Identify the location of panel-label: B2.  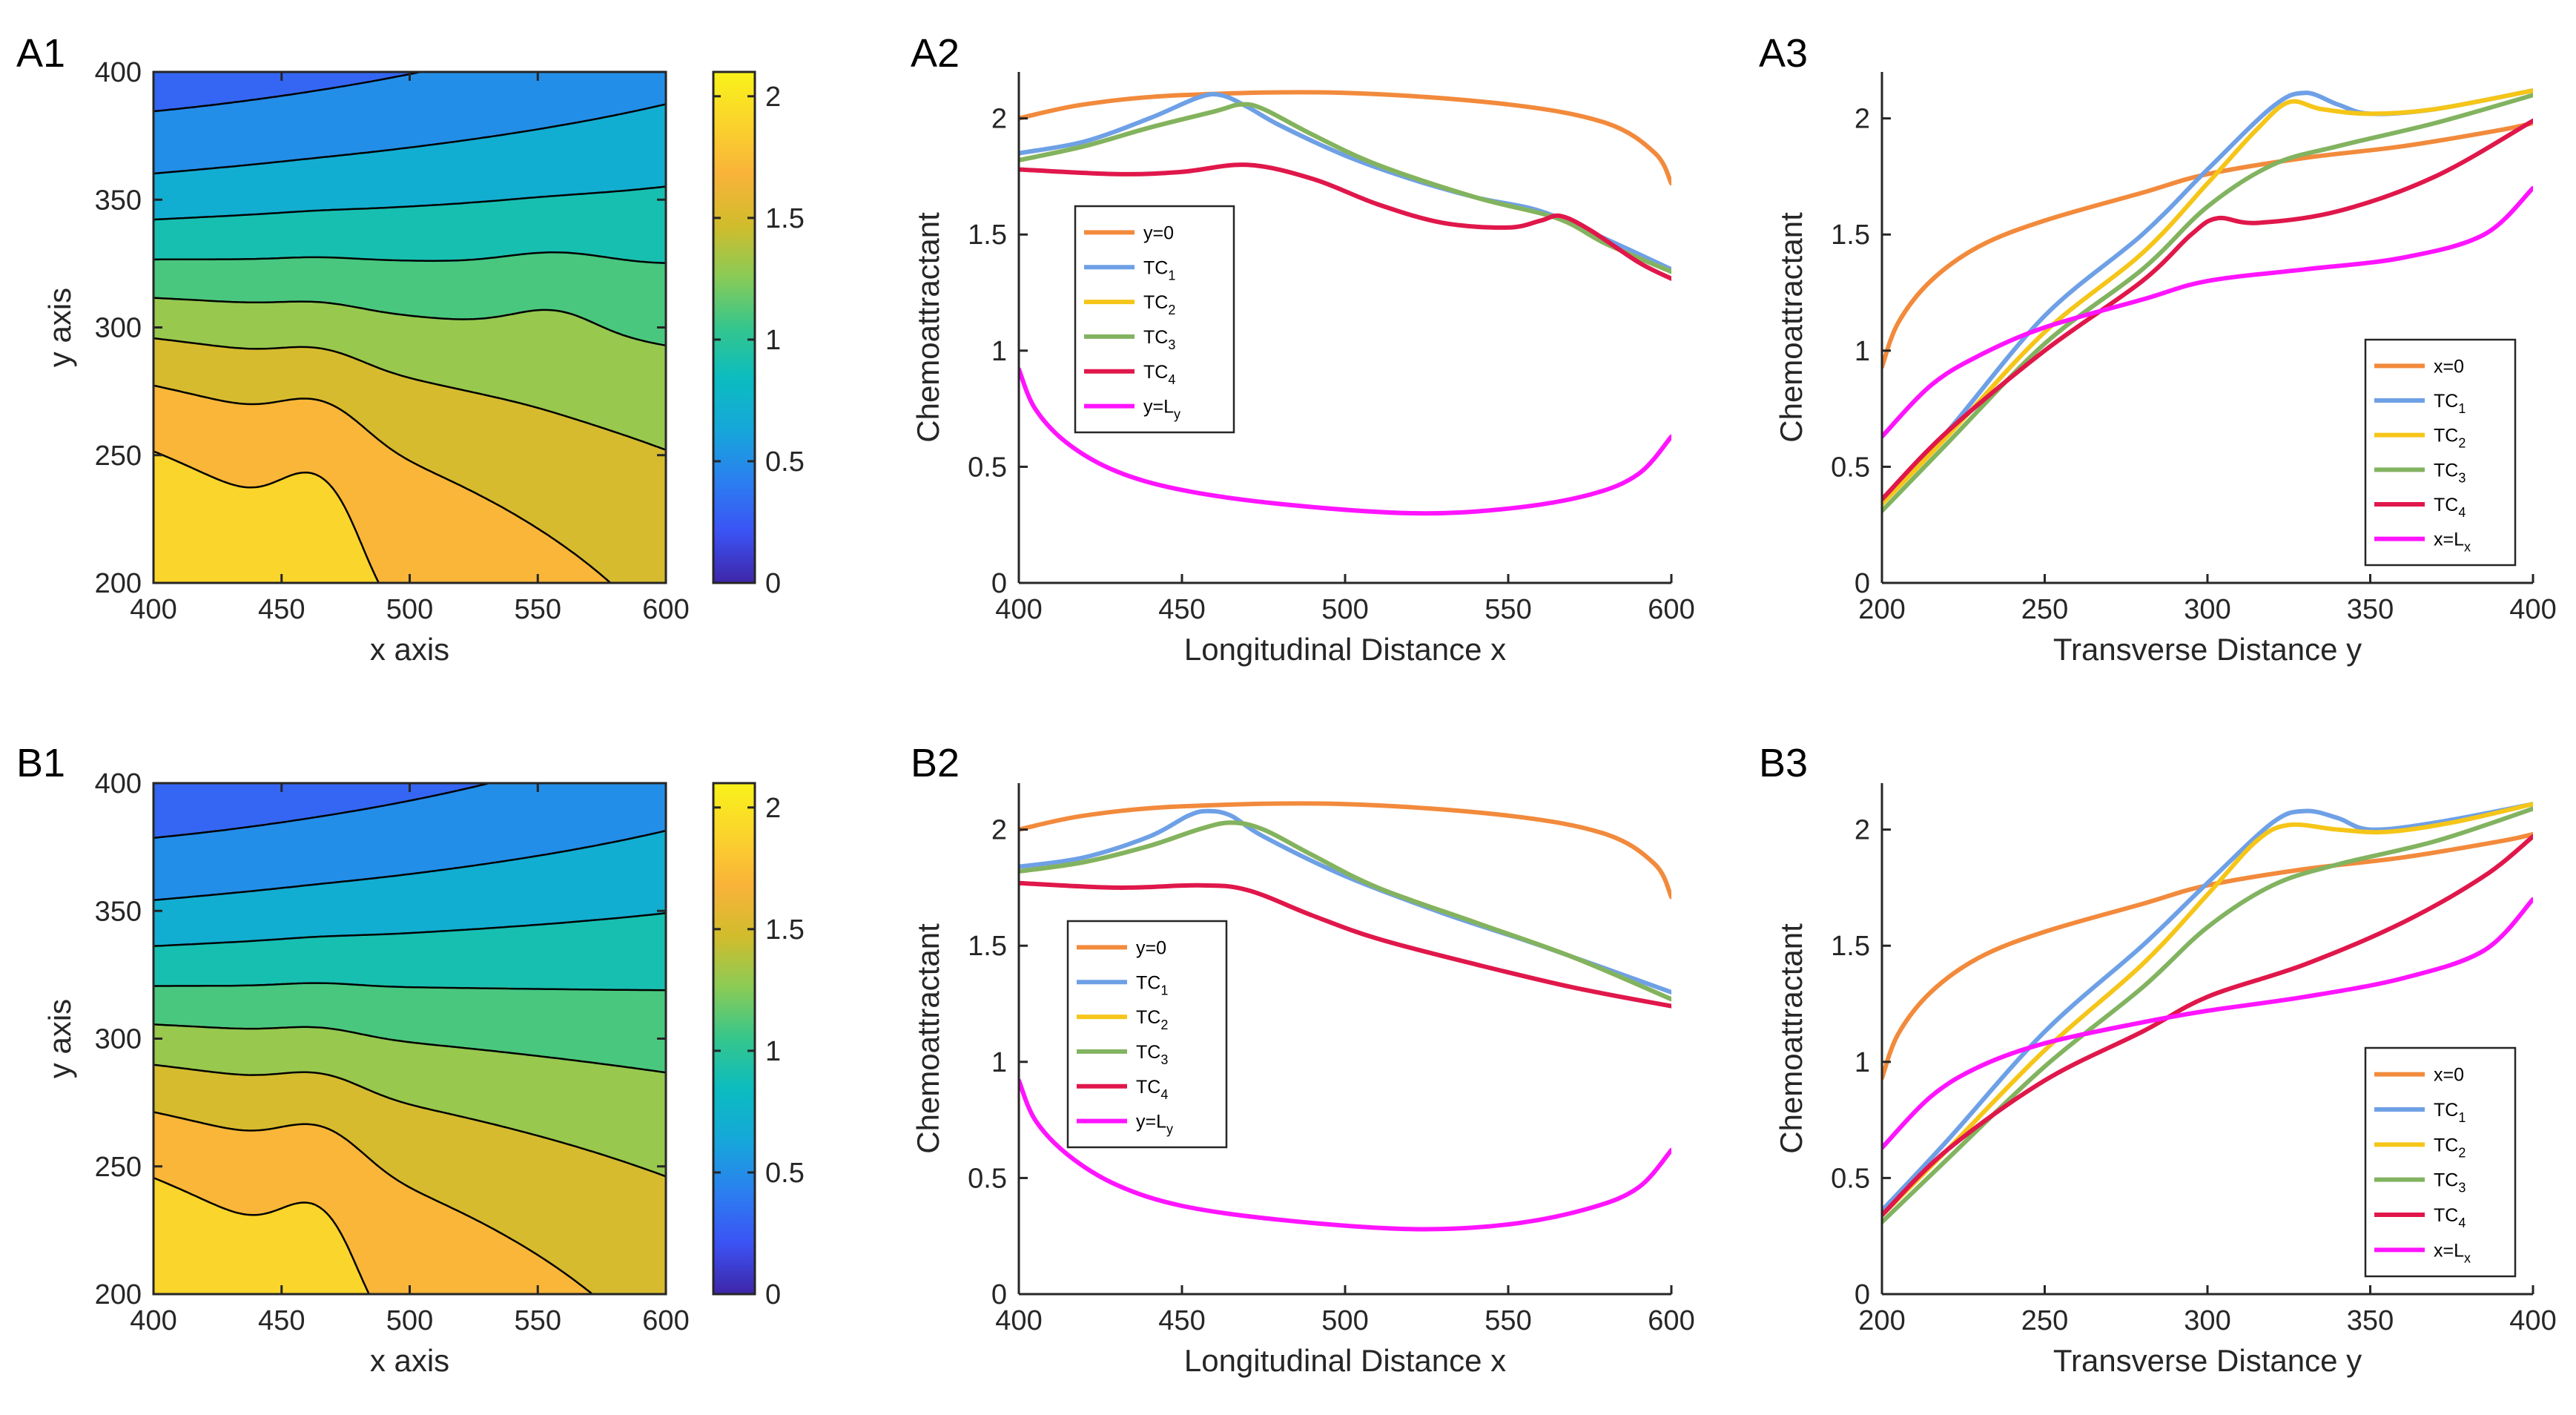
(935, 763).